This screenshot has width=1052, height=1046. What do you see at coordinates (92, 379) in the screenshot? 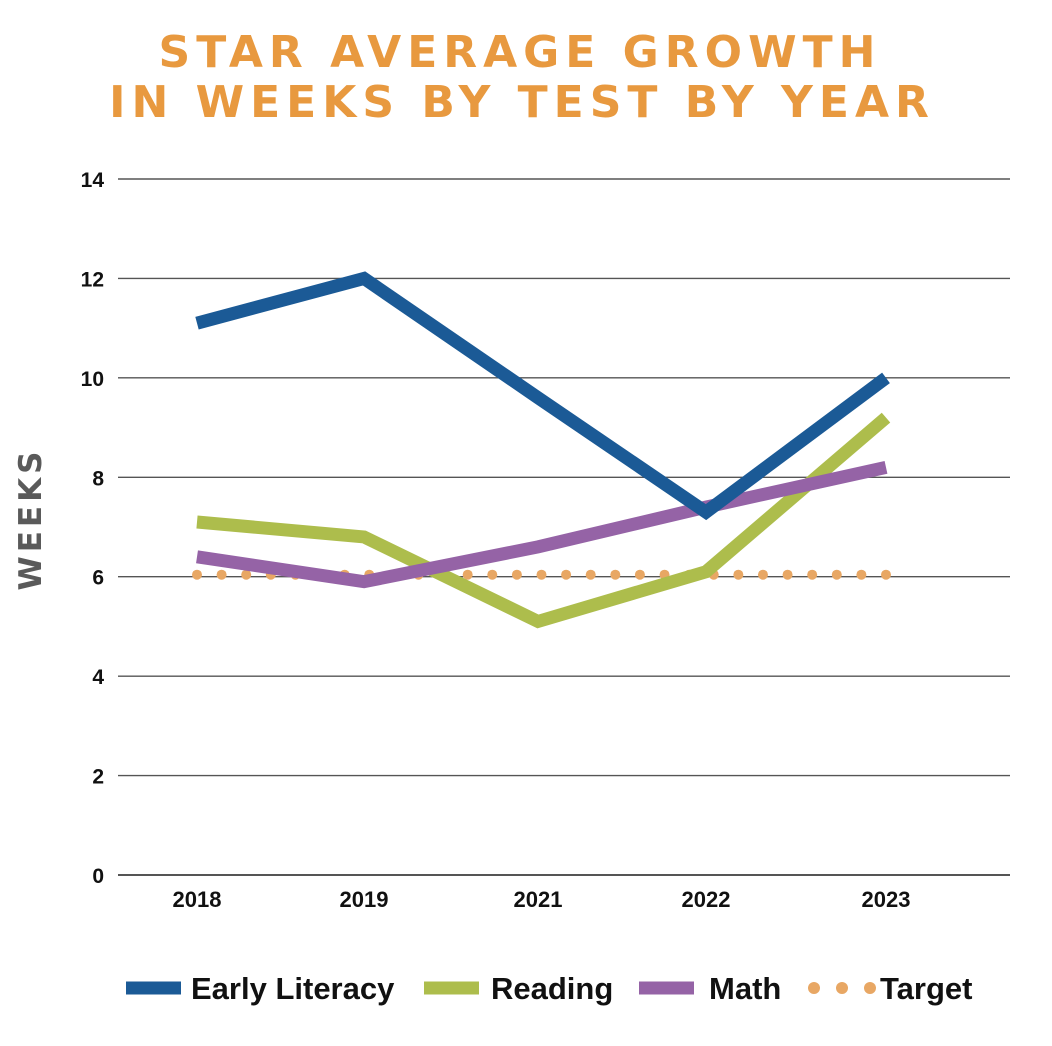
I see `y-tick-10: 10` at bounding box center [92, 379].